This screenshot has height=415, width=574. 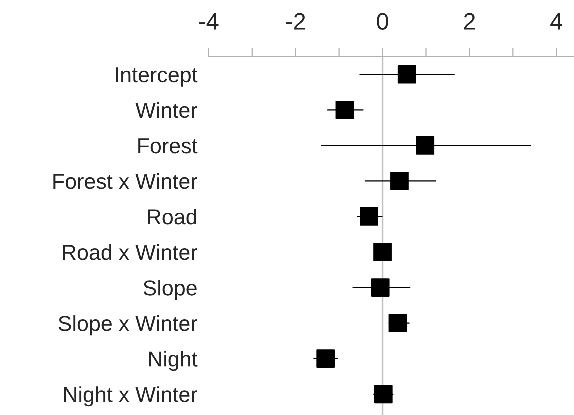 What do you see at coordinates (130, 252) in the screenshot?
I see `y-tick-label: Road x Winter` at bounding box center [130, 252].